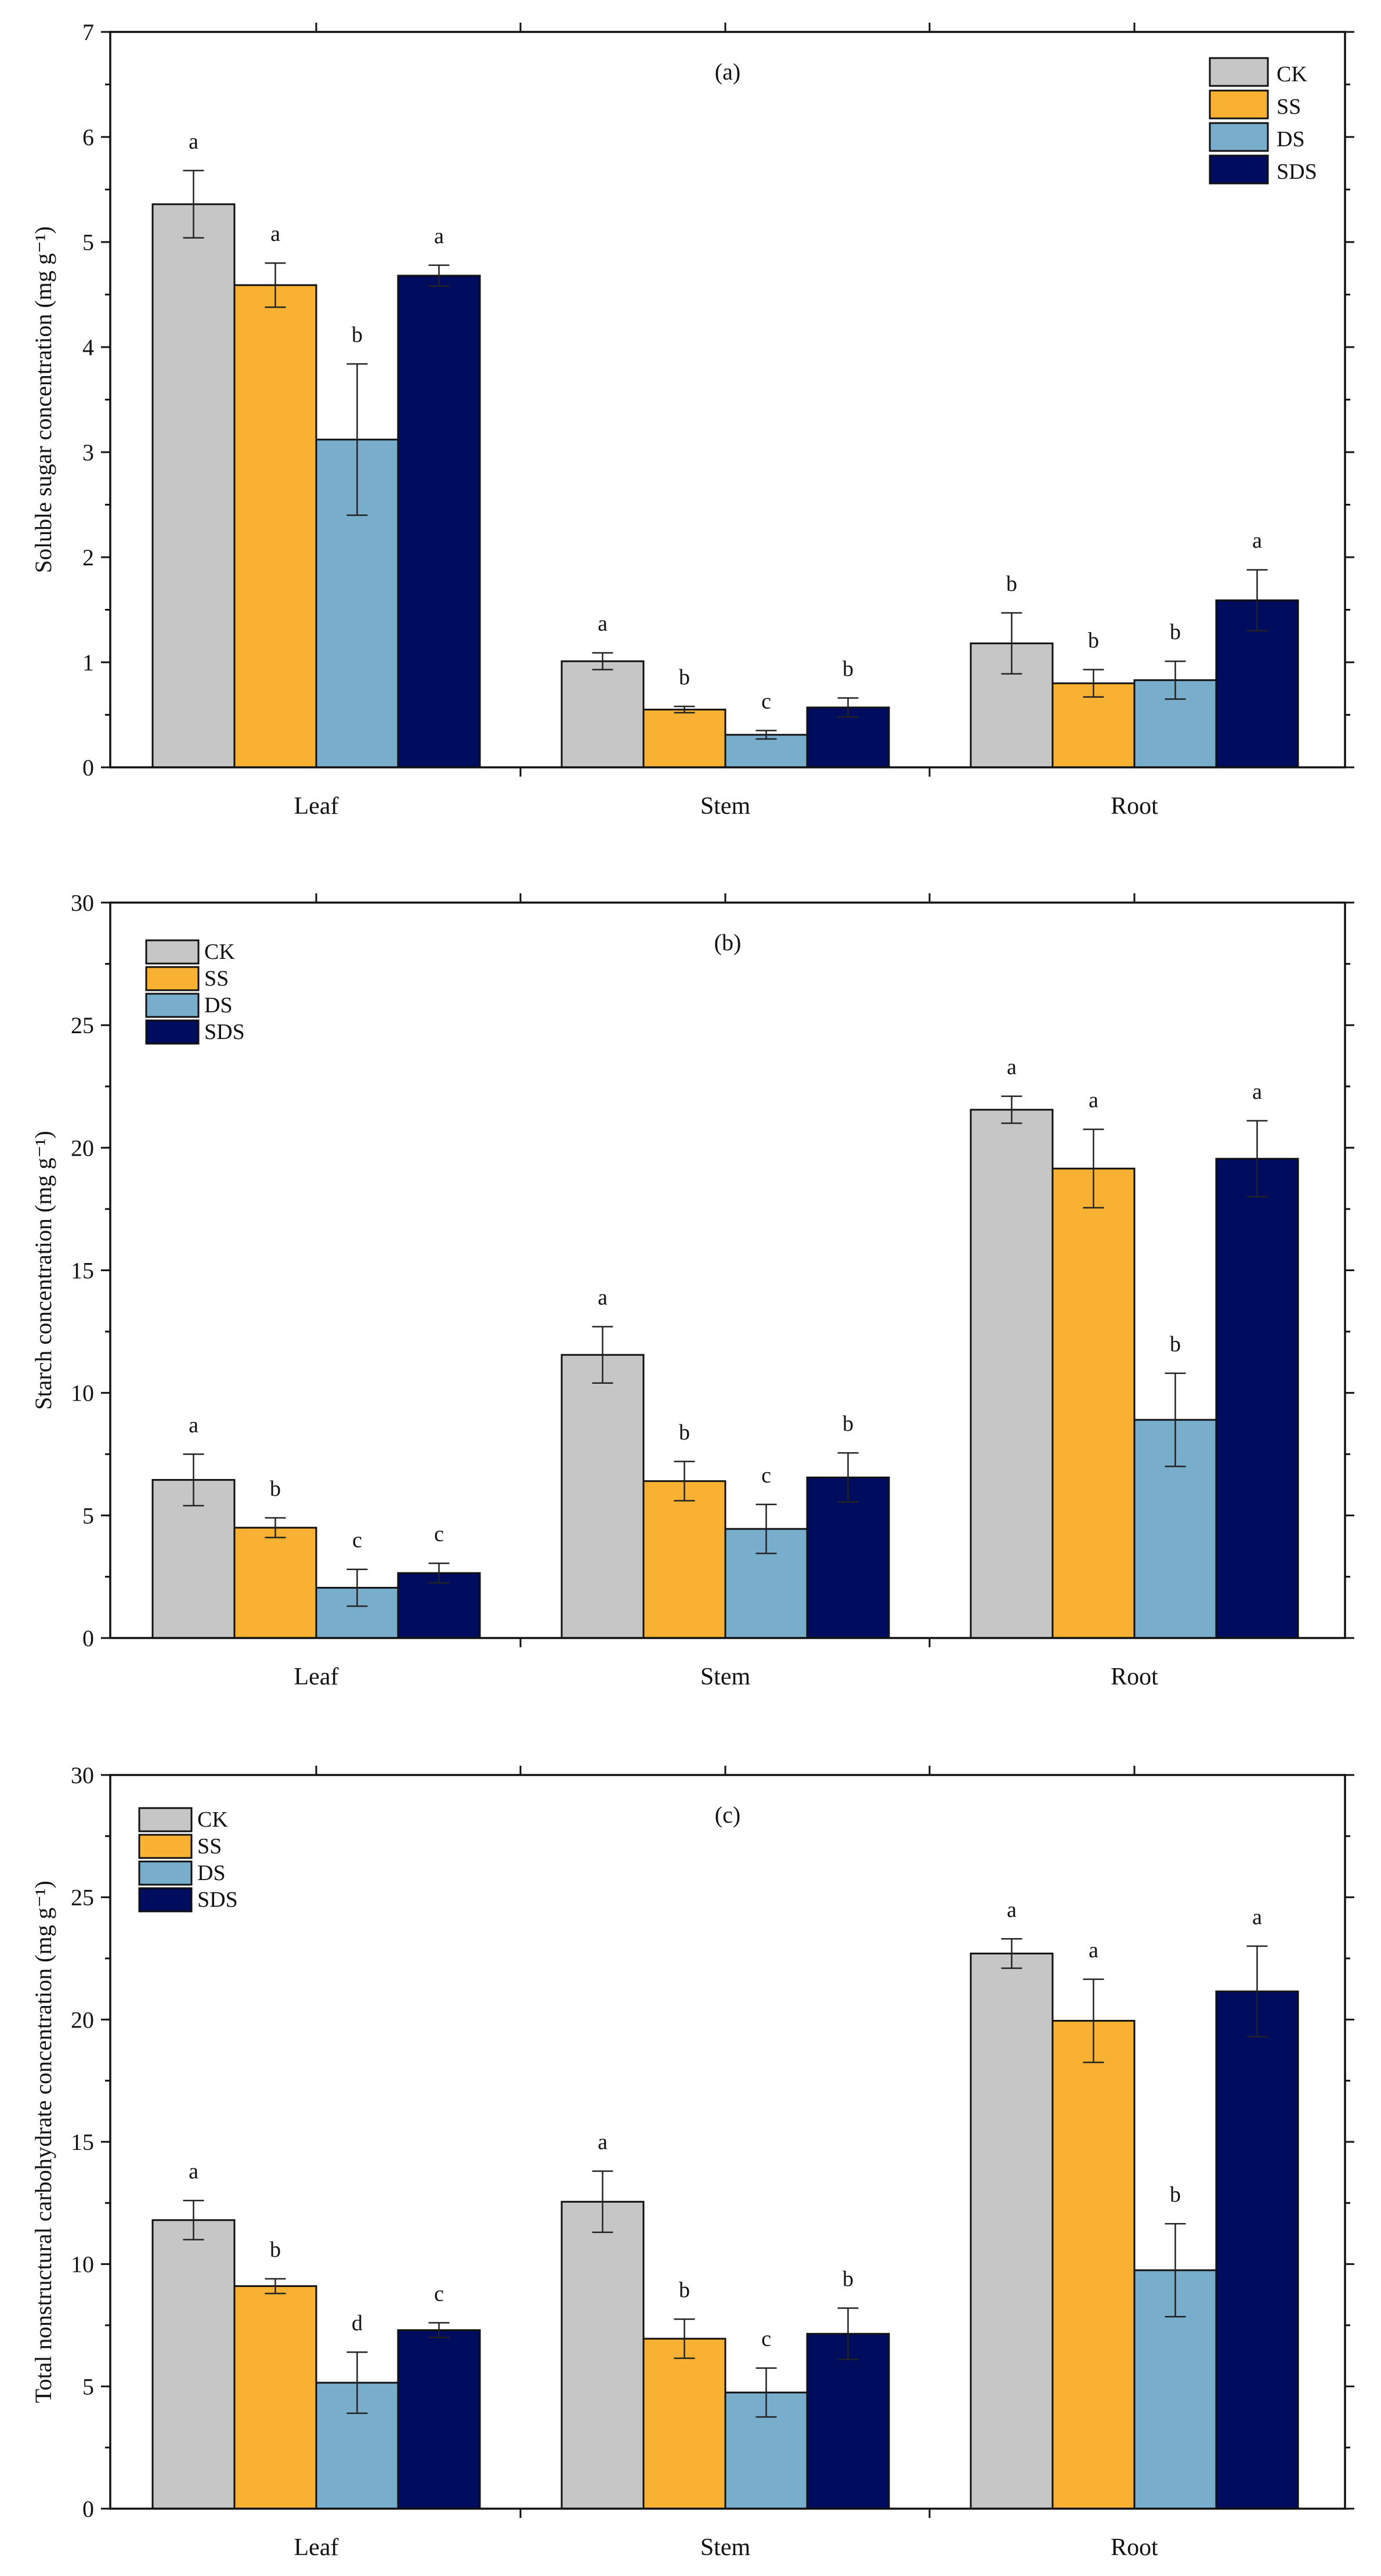 This screenshot has height=2576, width=1381. Describe the element at coordinates (83, 1775) in the screenshot. I see `y-tick-label: 30` at that location.